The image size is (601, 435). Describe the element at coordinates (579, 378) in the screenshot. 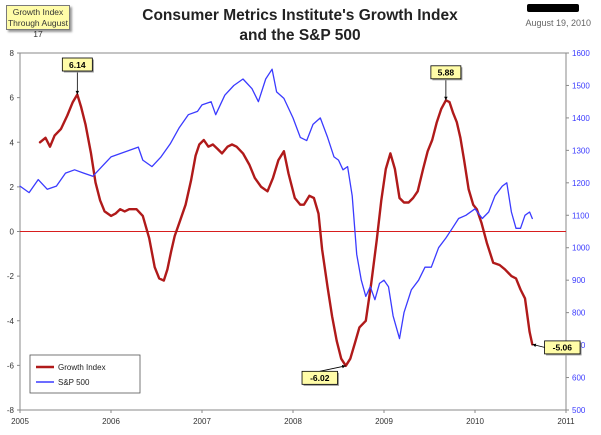

I see `right-tick-label: 600` at that location.